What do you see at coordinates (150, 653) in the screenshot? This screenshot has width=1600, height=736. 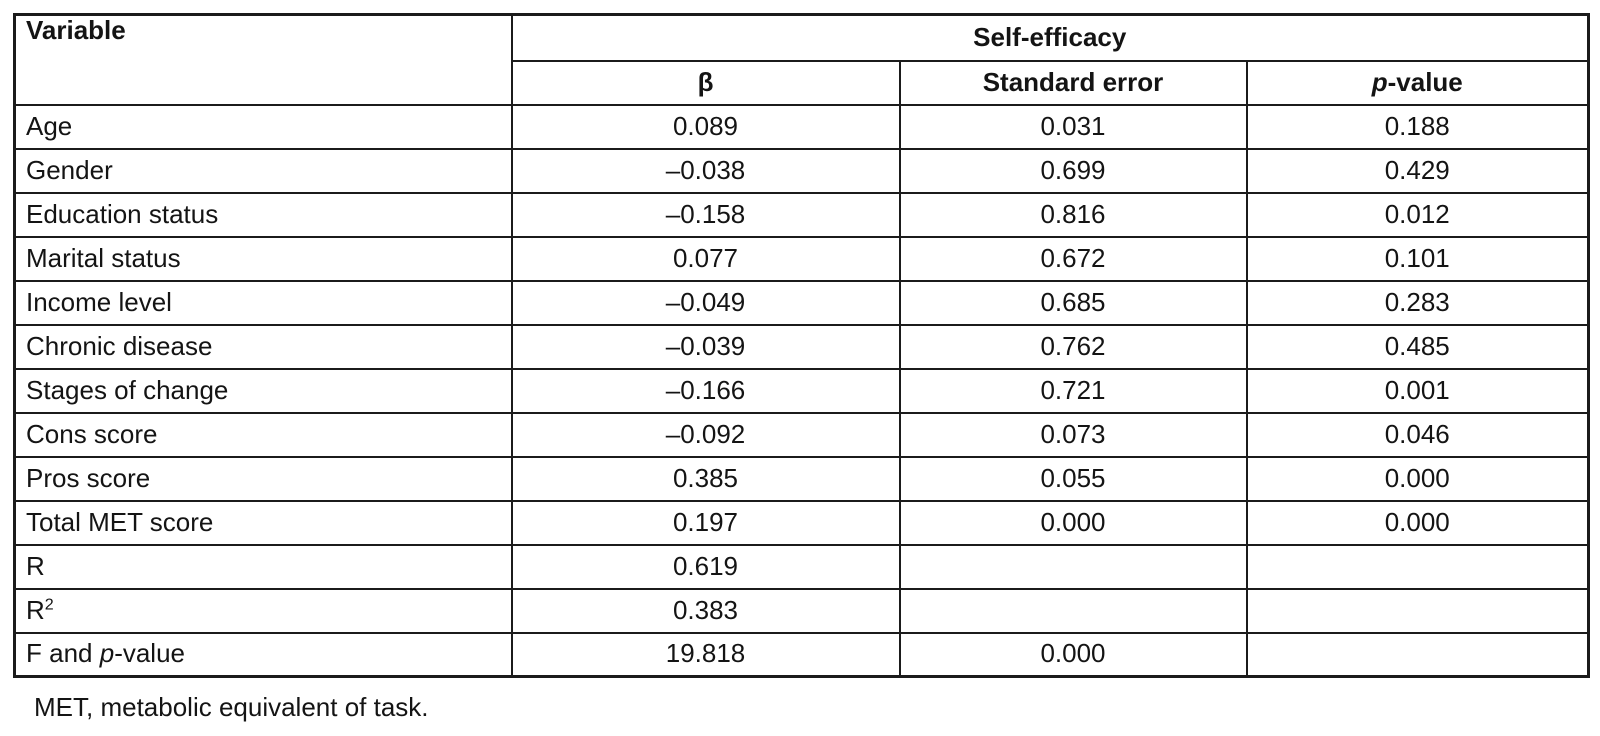 I see `f-label-suffix: -value` at bounding box center [150, 653].